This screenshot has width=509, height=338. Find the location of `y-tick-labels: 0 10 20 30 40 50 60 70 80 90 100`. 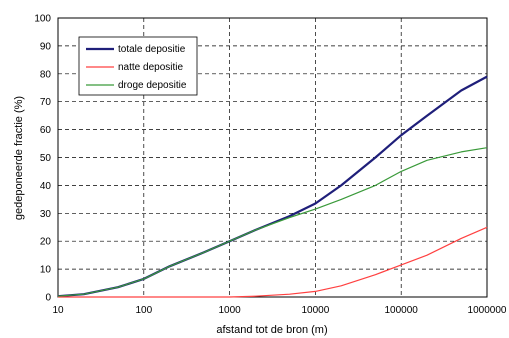

y-tick-labels: 0 10 20 30 40 50 60 70 80 90 100 is located at coordinates (42, 159).